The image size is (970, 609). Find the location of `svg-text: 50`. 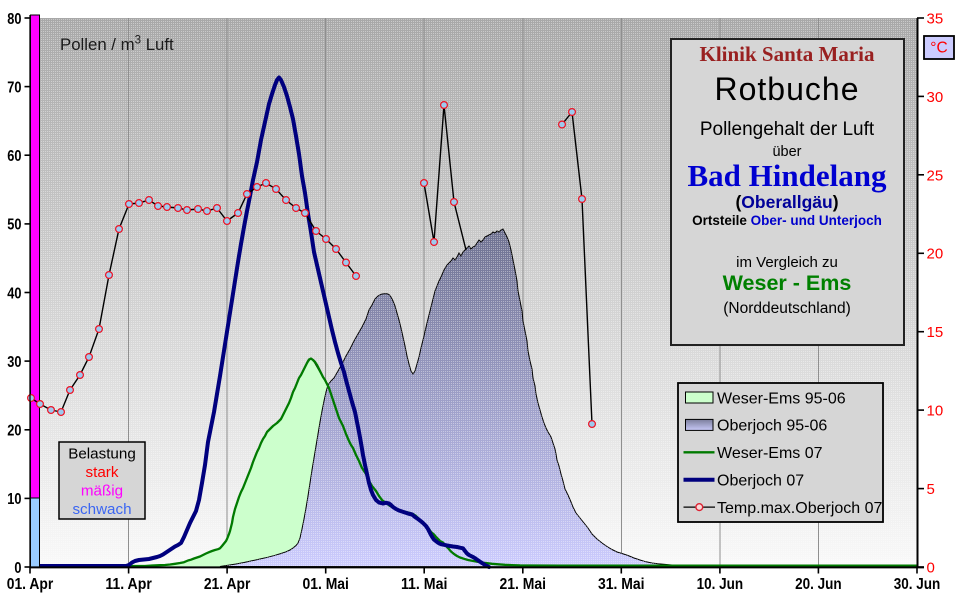

svg-text: 50 is located at coordinates (14, 225).